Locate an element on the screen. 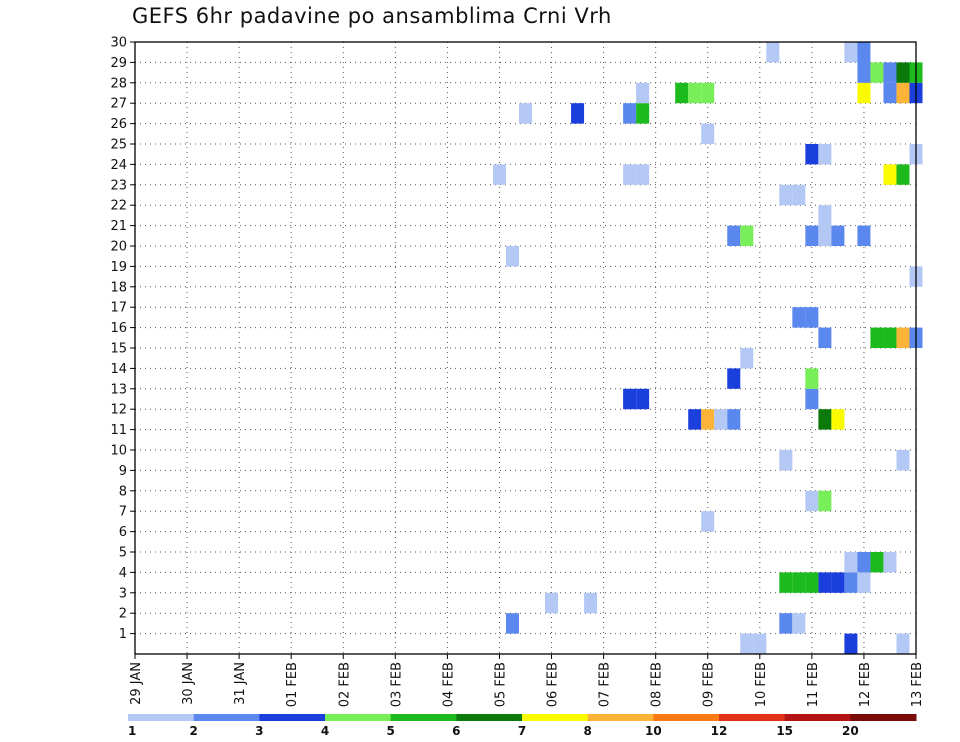 This screenshot has height=742, width=960. y-tick-label: 7 is located at coordinates (123, 512).